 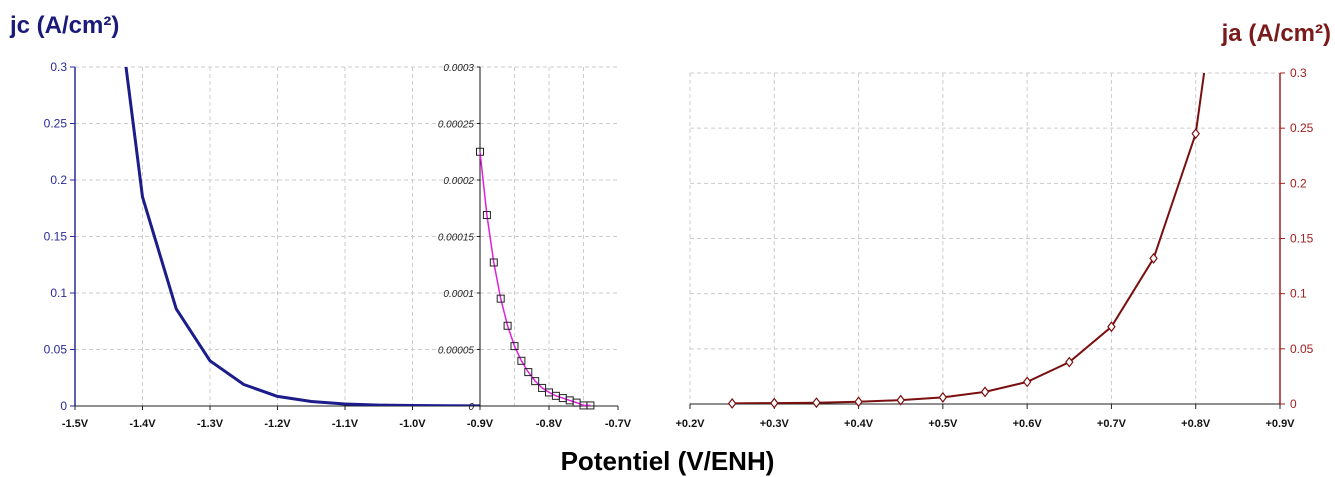 I want to click on cathodic-y-tick-label: 0.3, so click(x=58, y=67).